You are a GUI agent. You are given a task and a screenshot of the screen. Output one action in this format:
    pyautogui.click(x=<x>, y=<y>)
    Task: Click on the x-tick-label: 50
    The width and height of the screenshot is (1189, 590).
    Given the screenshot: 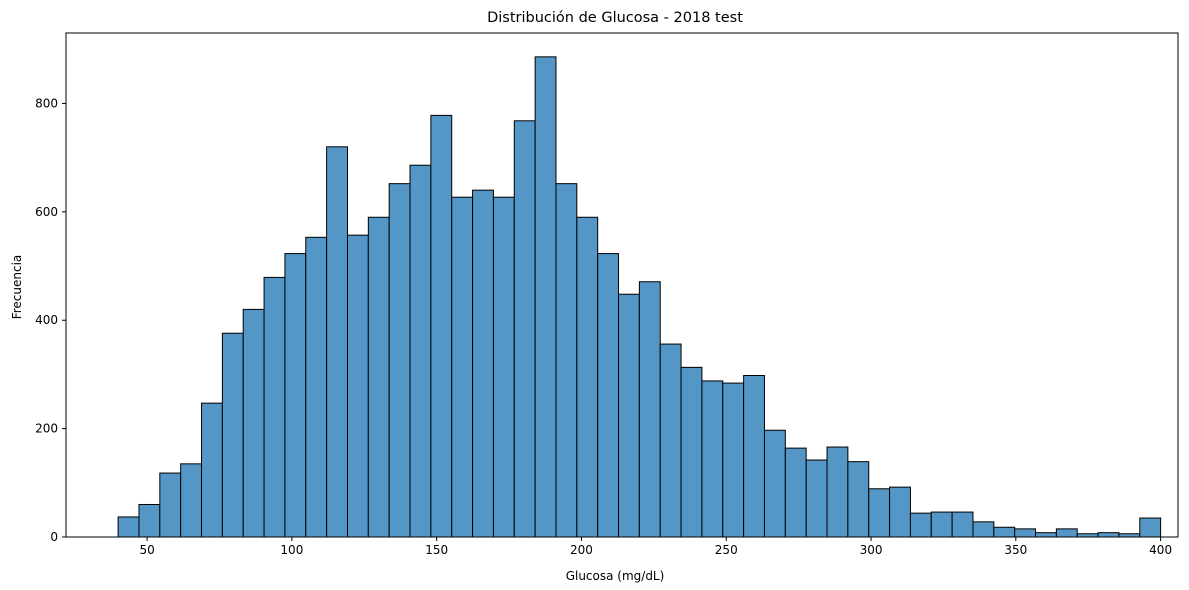 What is the action you would take?
    pyautogui.click(x=146, y=550)
    